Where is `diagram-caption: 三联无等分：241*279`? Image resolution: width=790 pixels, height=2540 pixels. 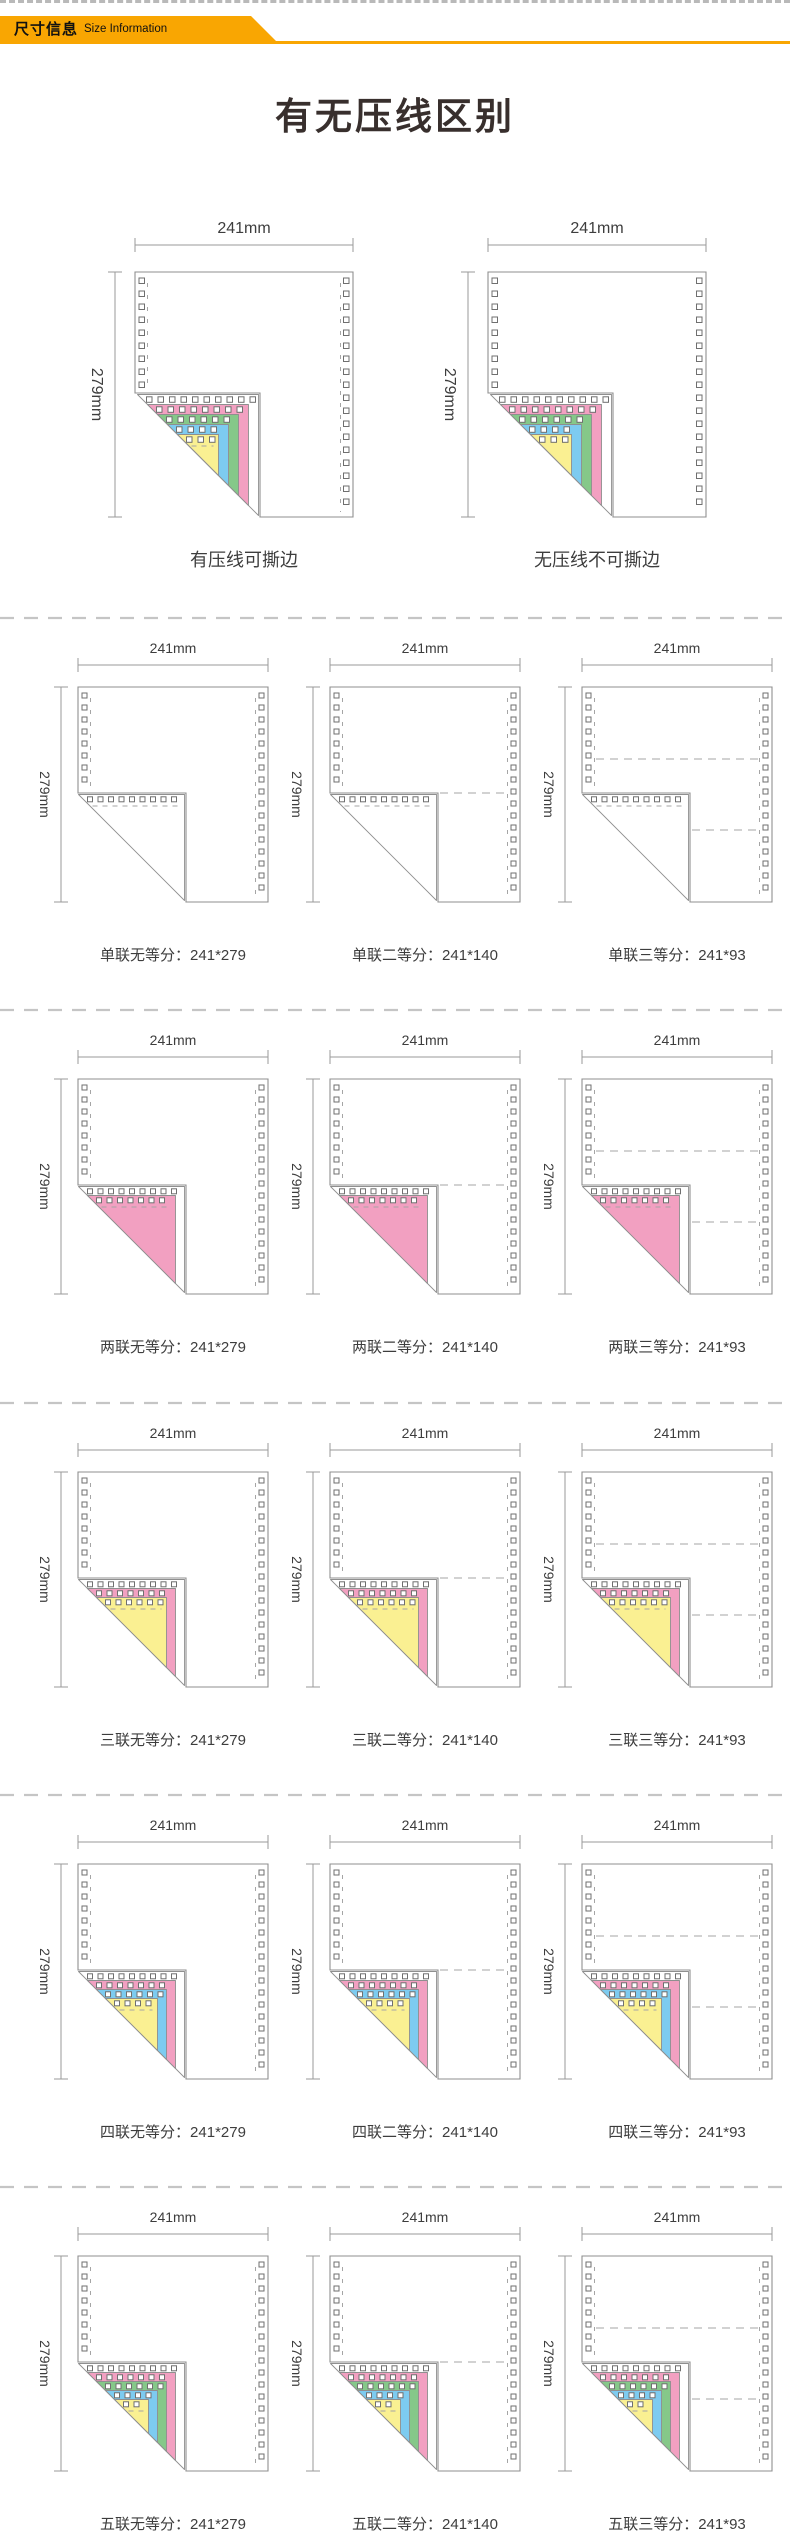
diagram-caption: 三联无等分：241*279 is located at coordinates (173, 1740).